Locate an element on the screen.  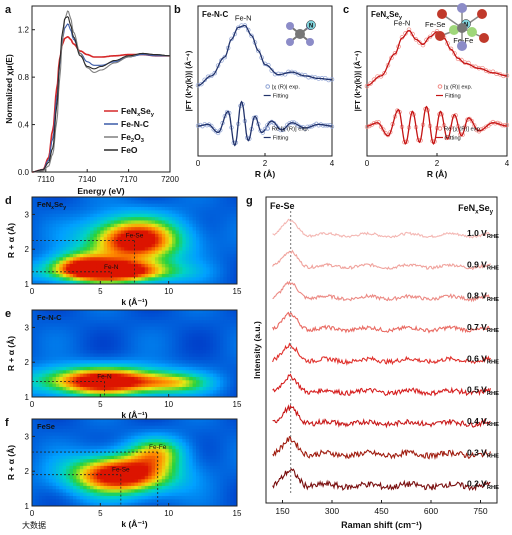
legend-label-fit-upper: Fitting is located at coordinates (281, 97).